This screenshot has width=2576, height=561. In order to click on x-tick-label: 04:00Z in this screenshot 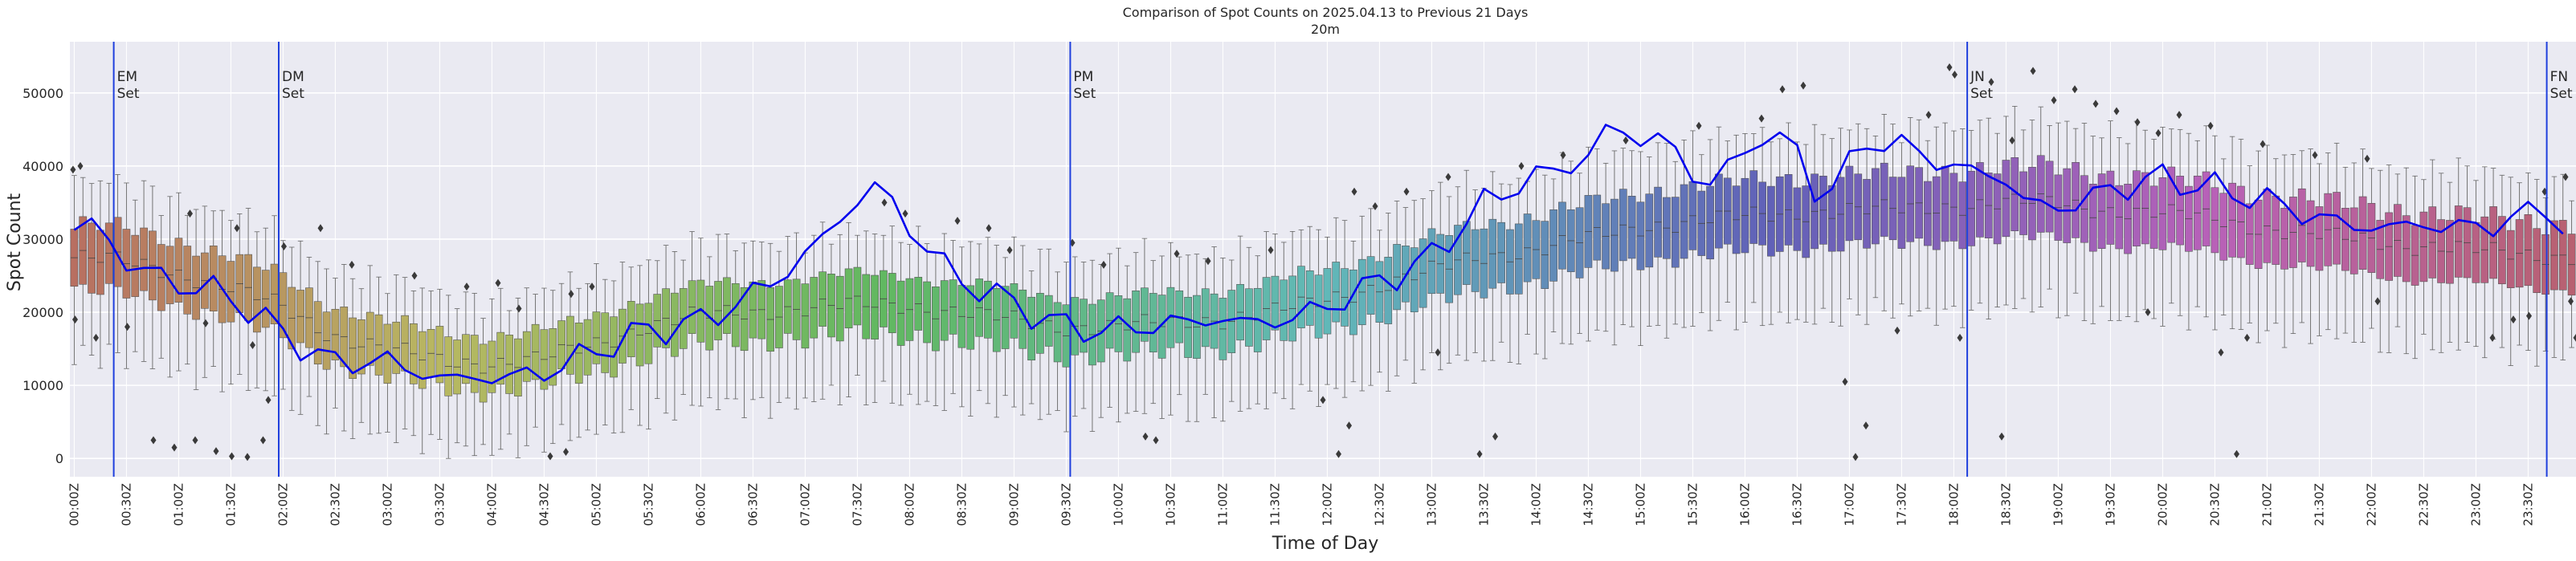, I will do `click(491, 504)`.